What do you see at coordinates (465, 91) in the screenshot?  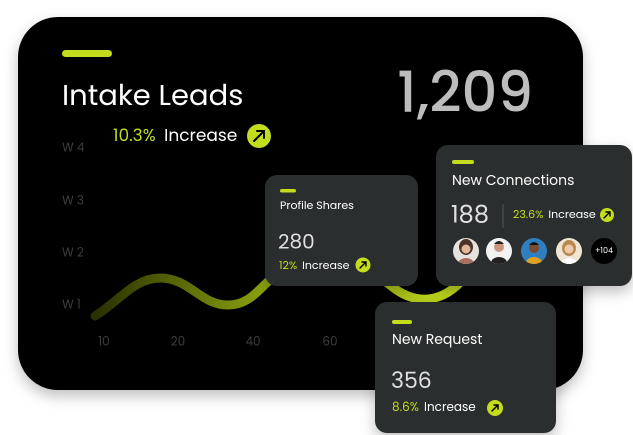 I see `main-value: 1,209` at bounding box center [465, 91].